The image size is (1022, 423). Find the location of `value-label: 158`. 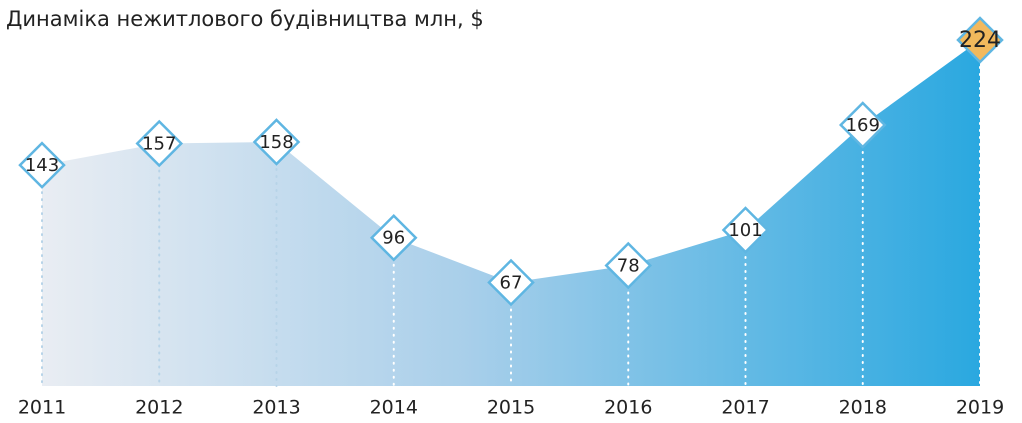

value-label: 158 is located at coordinates (276, 142).